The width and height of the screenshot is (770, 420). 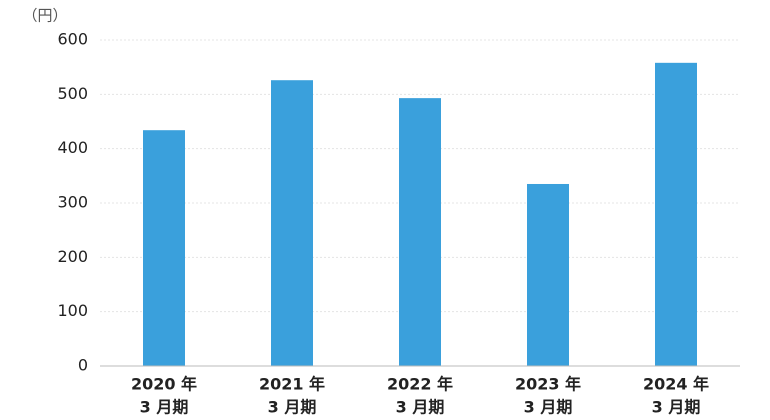 What do you see at coordinates (72, 202) in the screenshot?
I see `y-tick-label: 300` at bounding box center [72, 202].